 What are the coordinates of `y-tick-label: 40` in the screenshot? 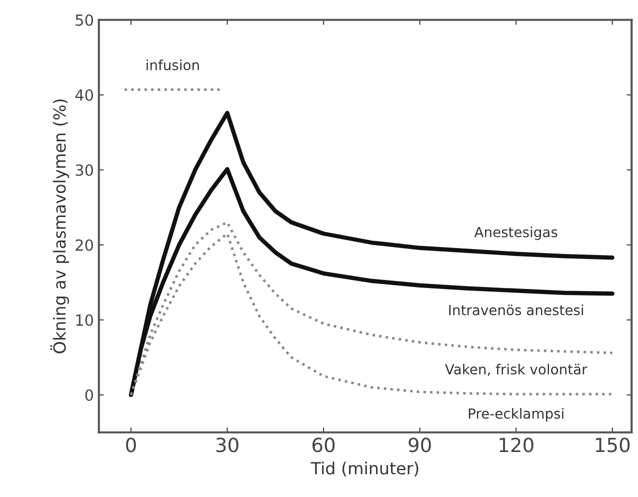 It's located at (84, 95).